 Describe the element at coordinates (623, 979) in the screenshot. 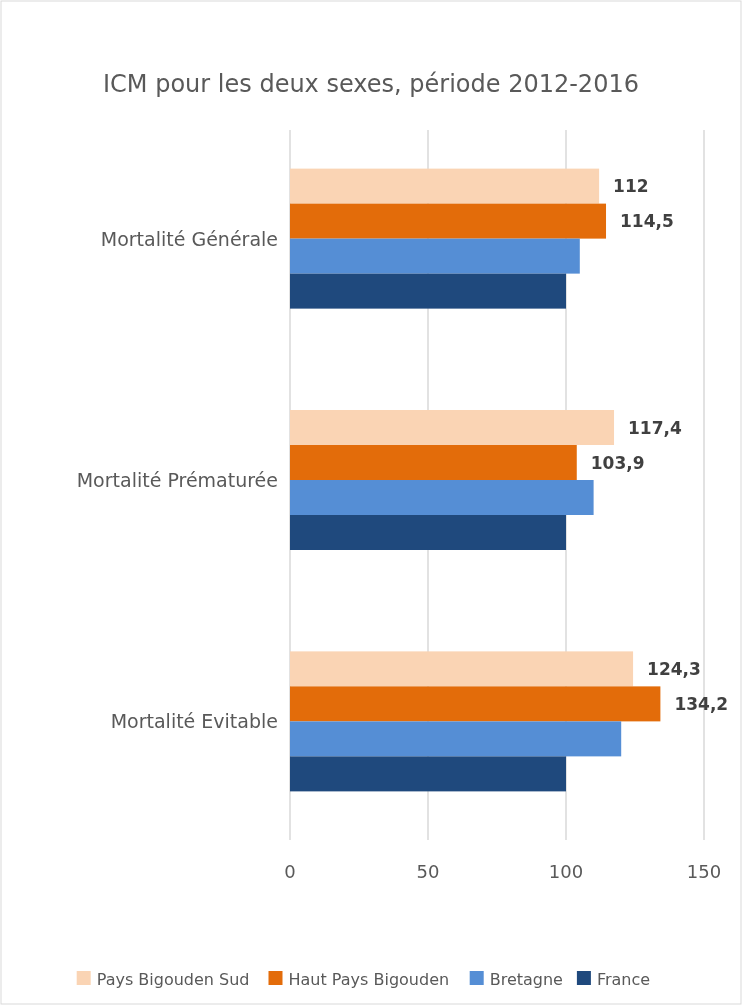

I see `legend-label: France` at that location.